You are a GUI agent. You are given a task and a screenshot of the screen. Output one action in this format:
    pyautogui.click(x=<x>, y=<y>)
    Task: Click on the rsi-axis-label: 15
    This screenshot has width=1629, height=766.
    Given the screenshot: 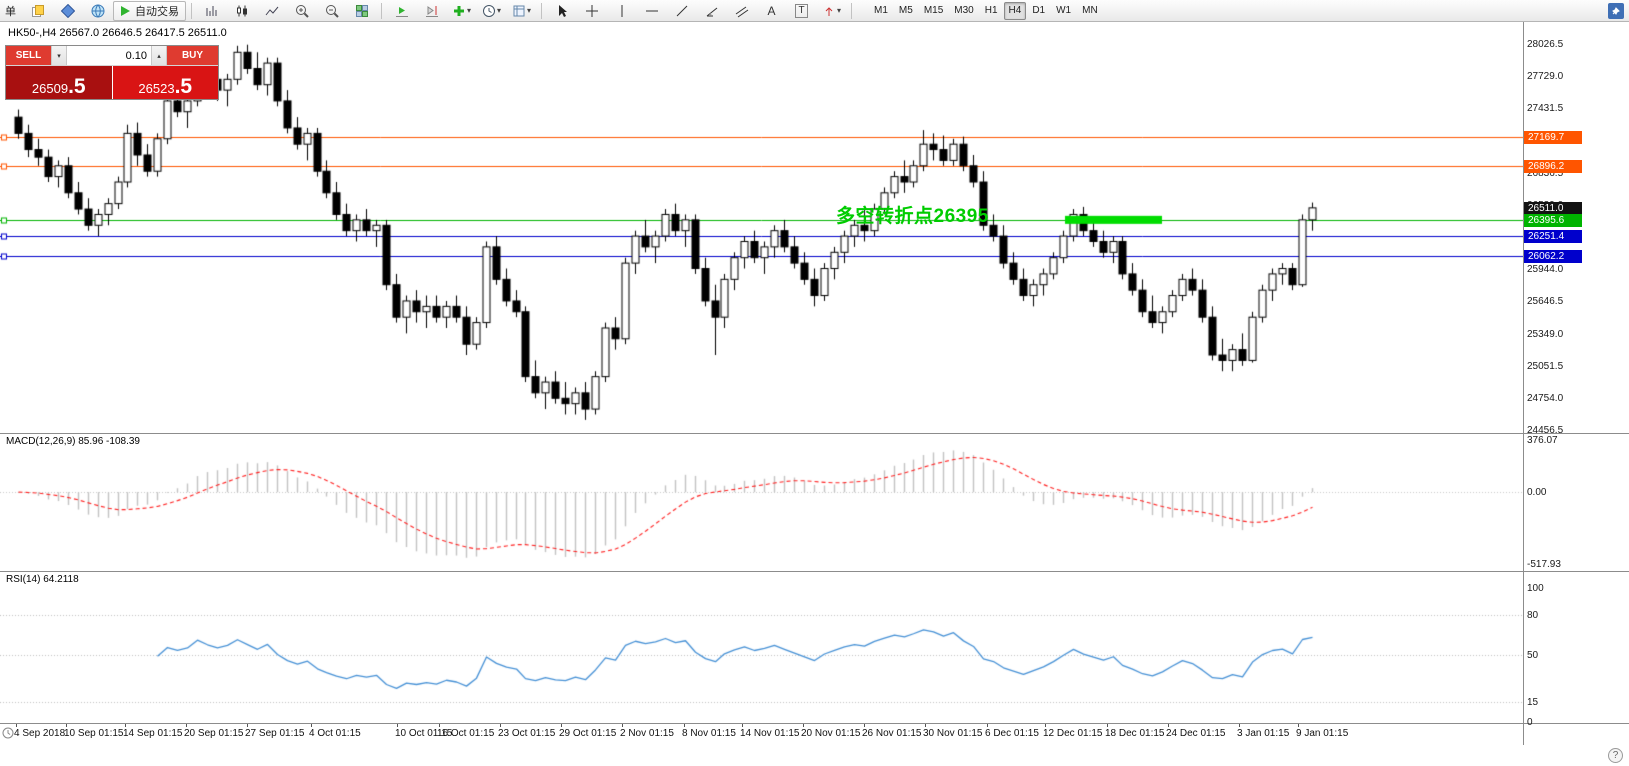 What is the action you would take?
    pyautogui.click(x=1533, y=702)
    